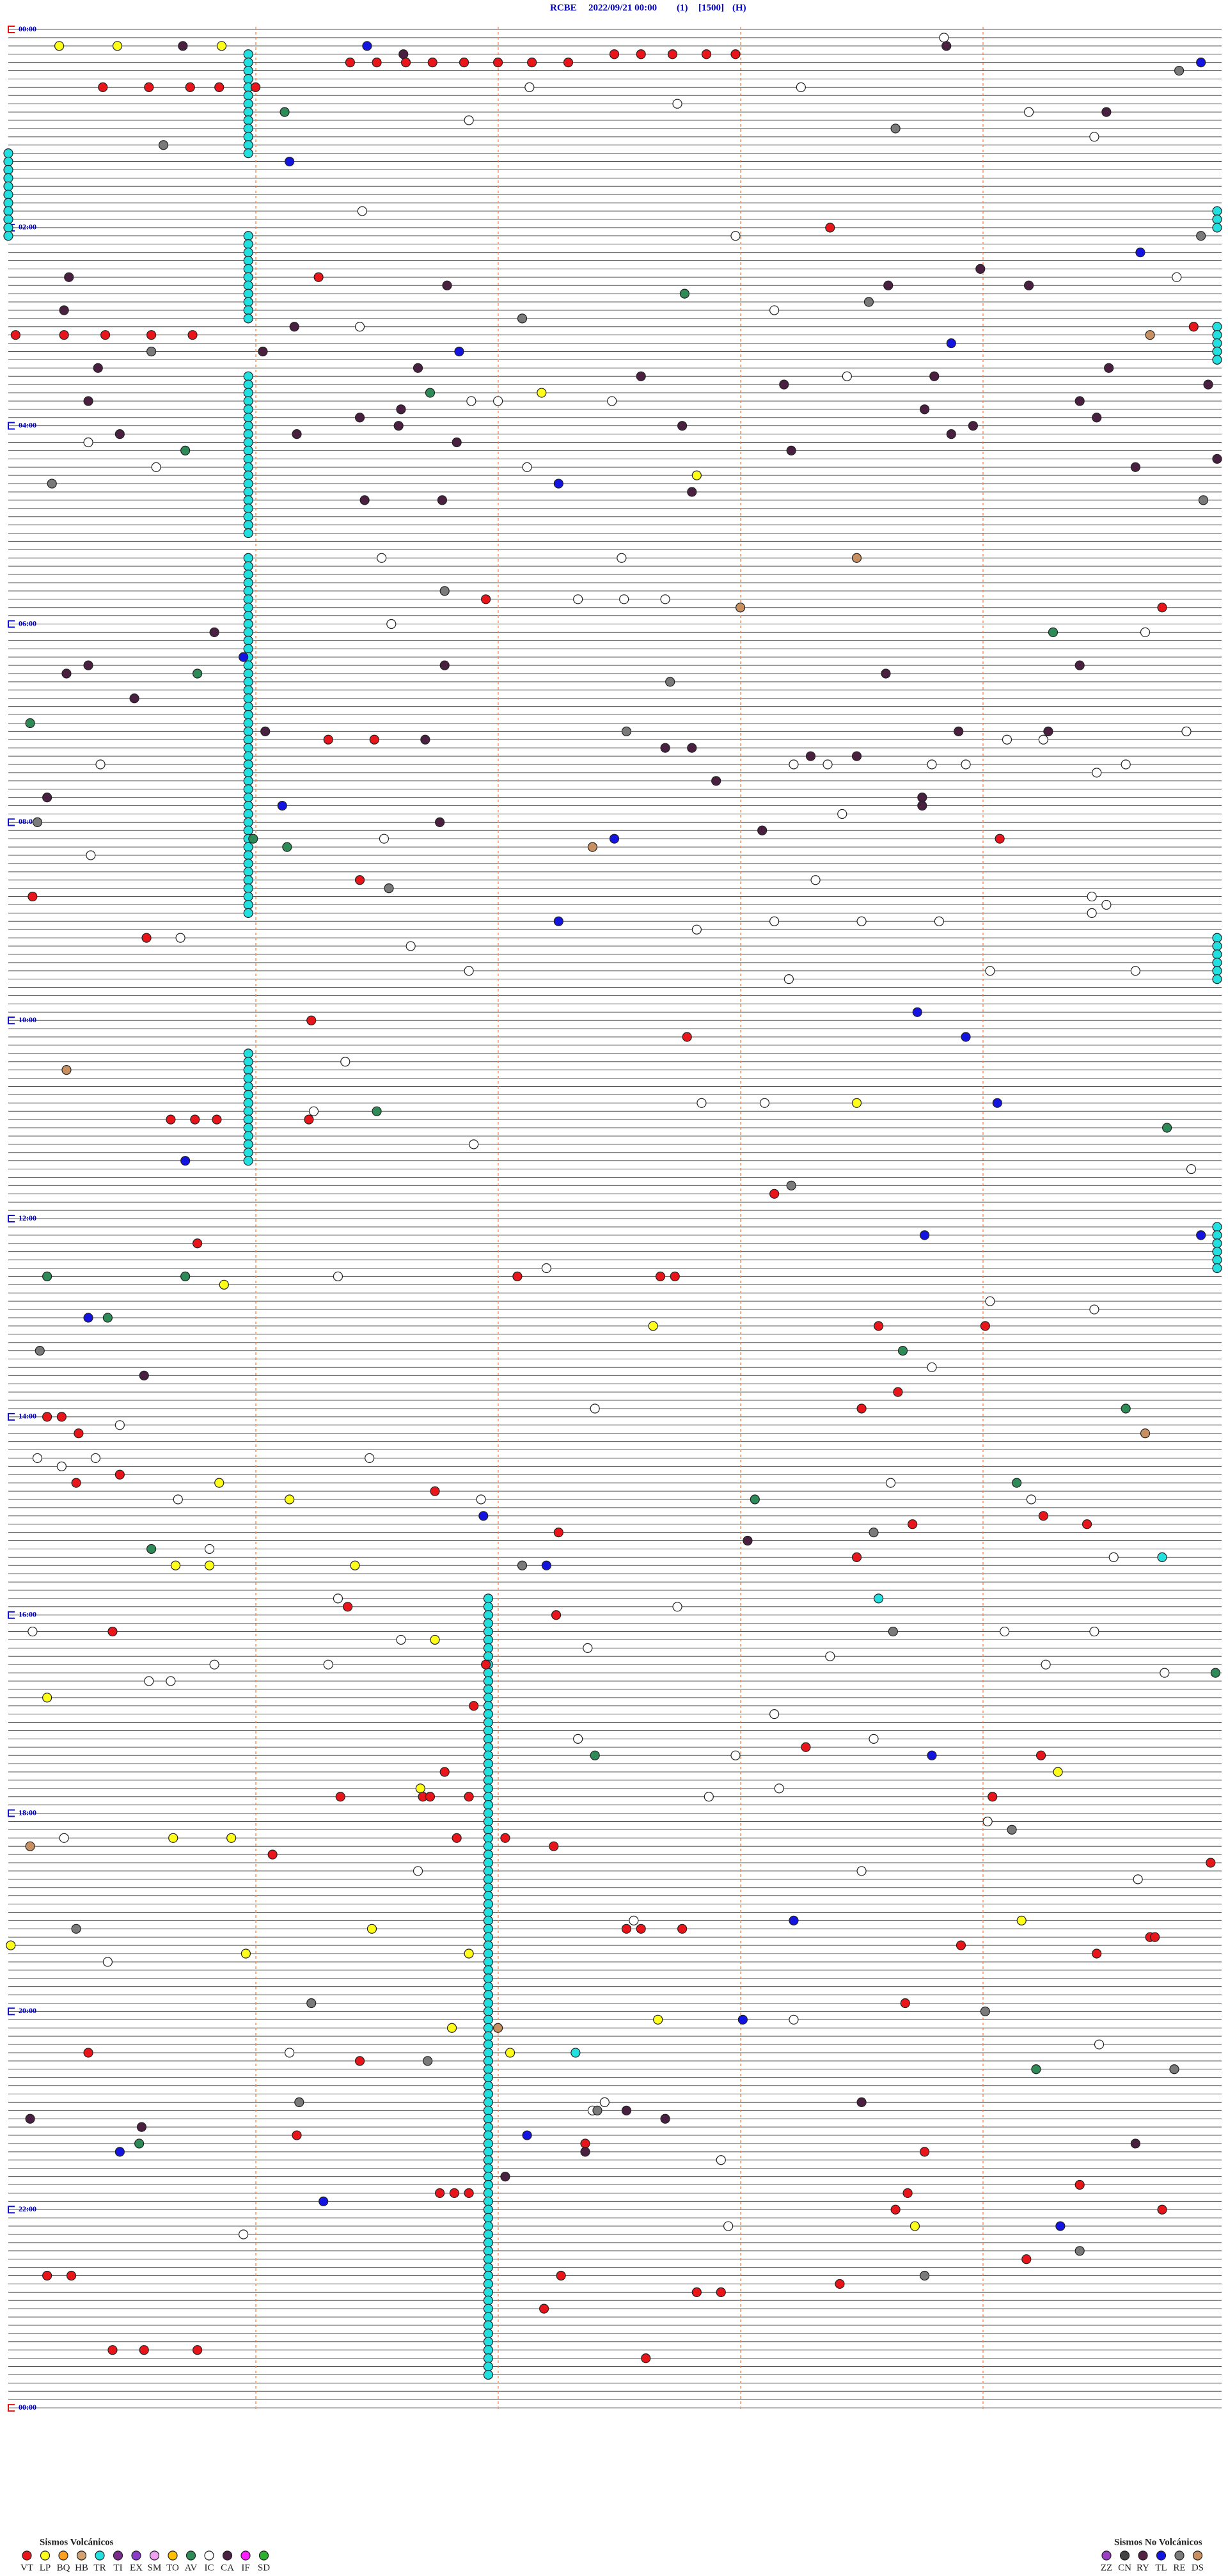  Describe the element at coordinates (77, 2542) in the screenshot. I see `legend-title: Sismos Volcánicos` at that location.